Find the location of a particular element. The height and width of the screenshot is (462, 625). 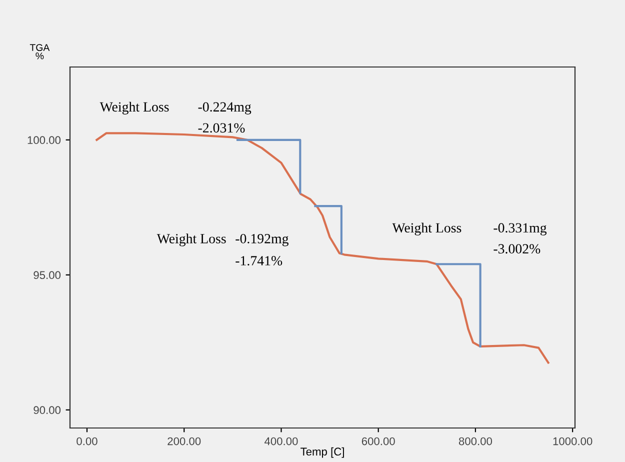

x-axis-title: Temp [C] is located at coordinates (322, 452).